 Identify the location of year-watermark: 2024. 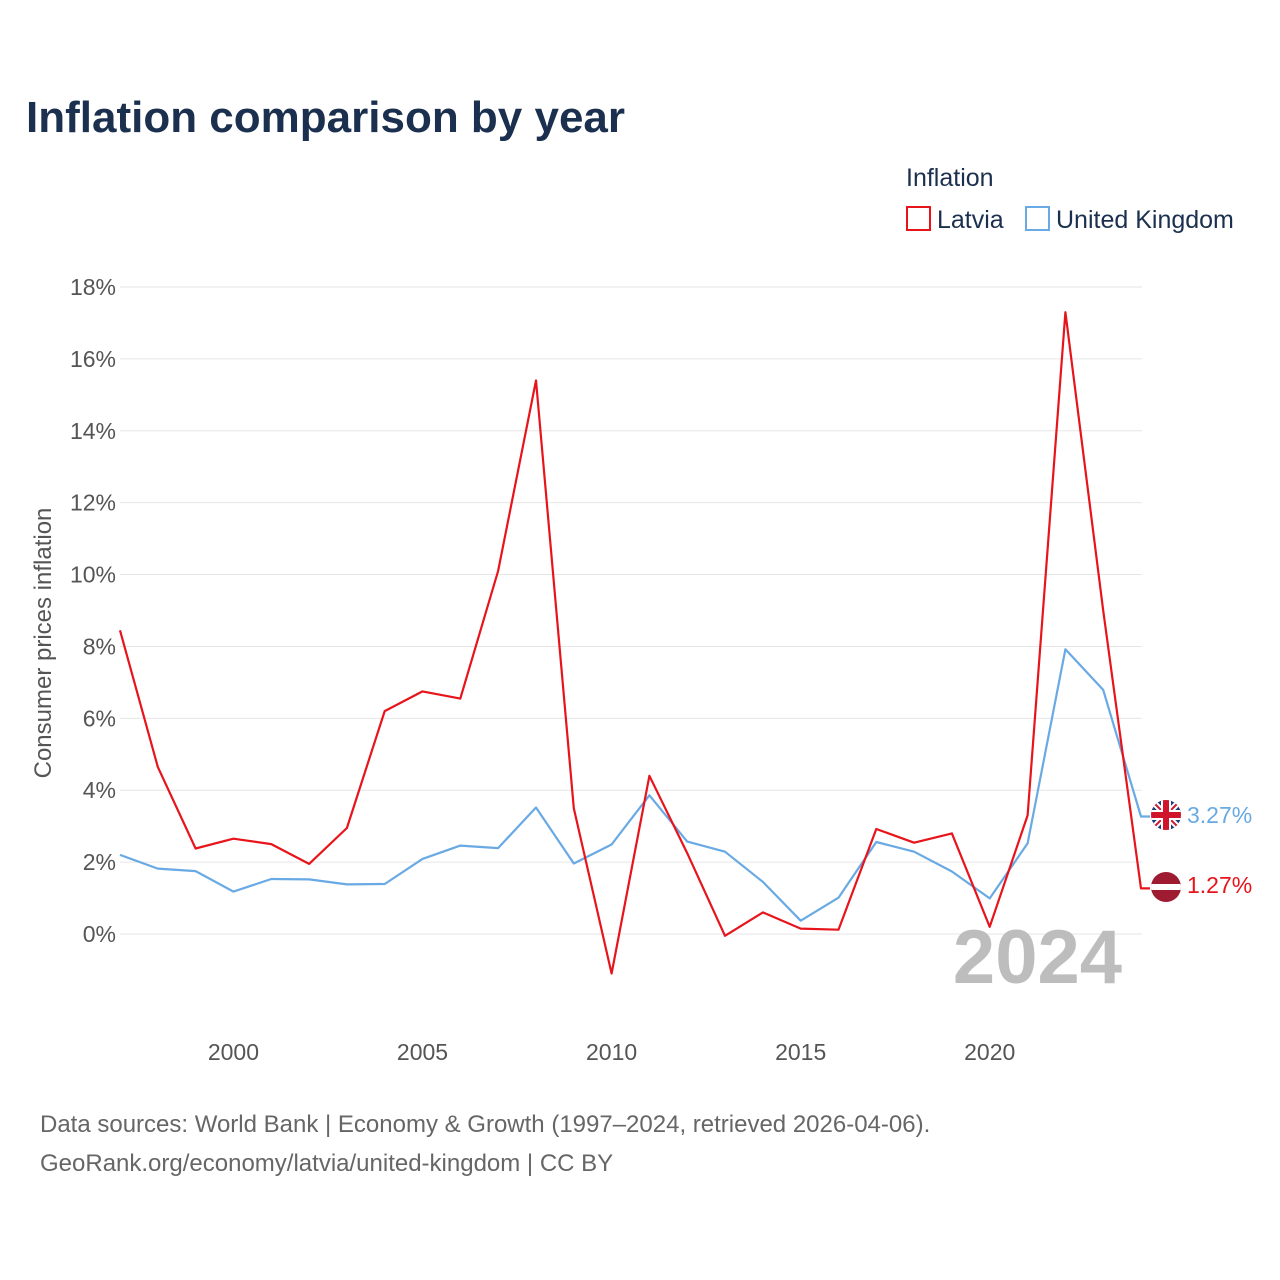
(1037, 957).